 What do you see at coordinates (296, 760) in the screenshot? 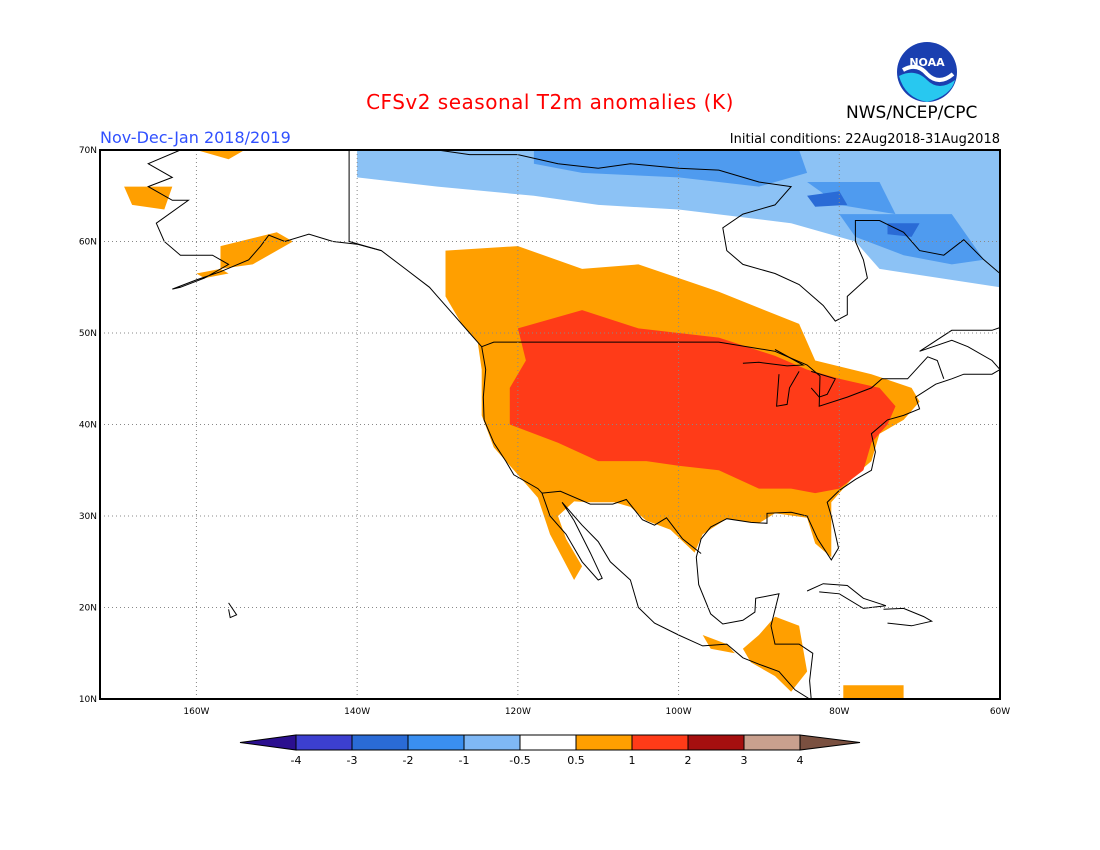
I see `legend-tick-label: -4` at bounding box center [296, 760].